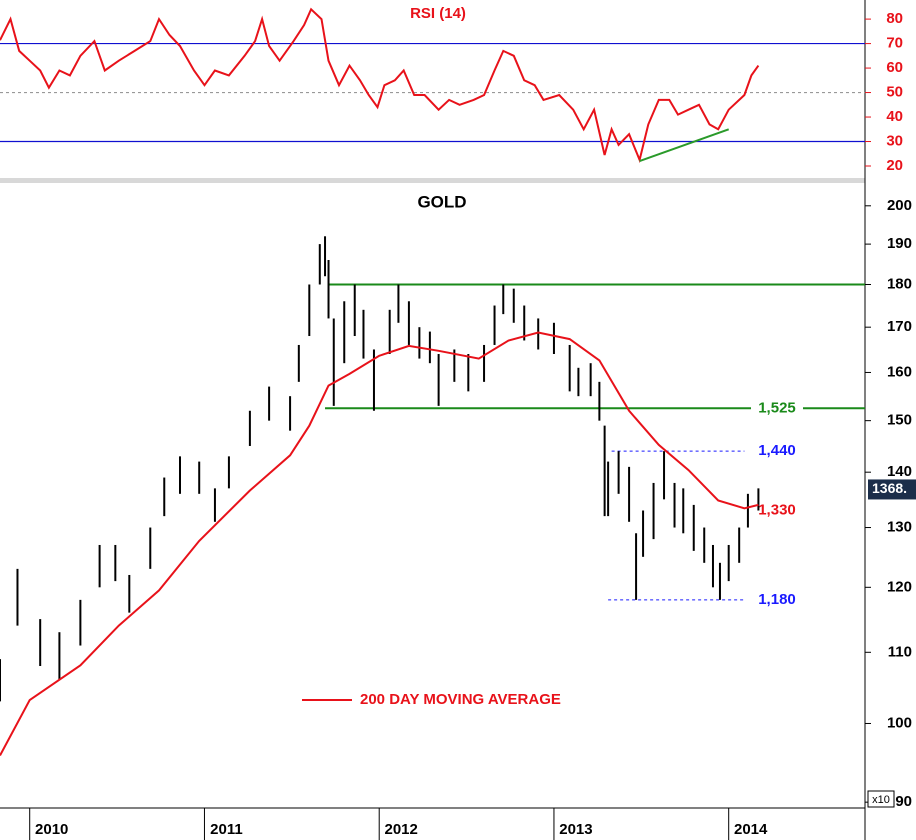 The height and width of the screenshot is (840, 916). Describe the element at coordinates (899, 205) in the screenshot. I see `y-tick-label: 200` at that location.